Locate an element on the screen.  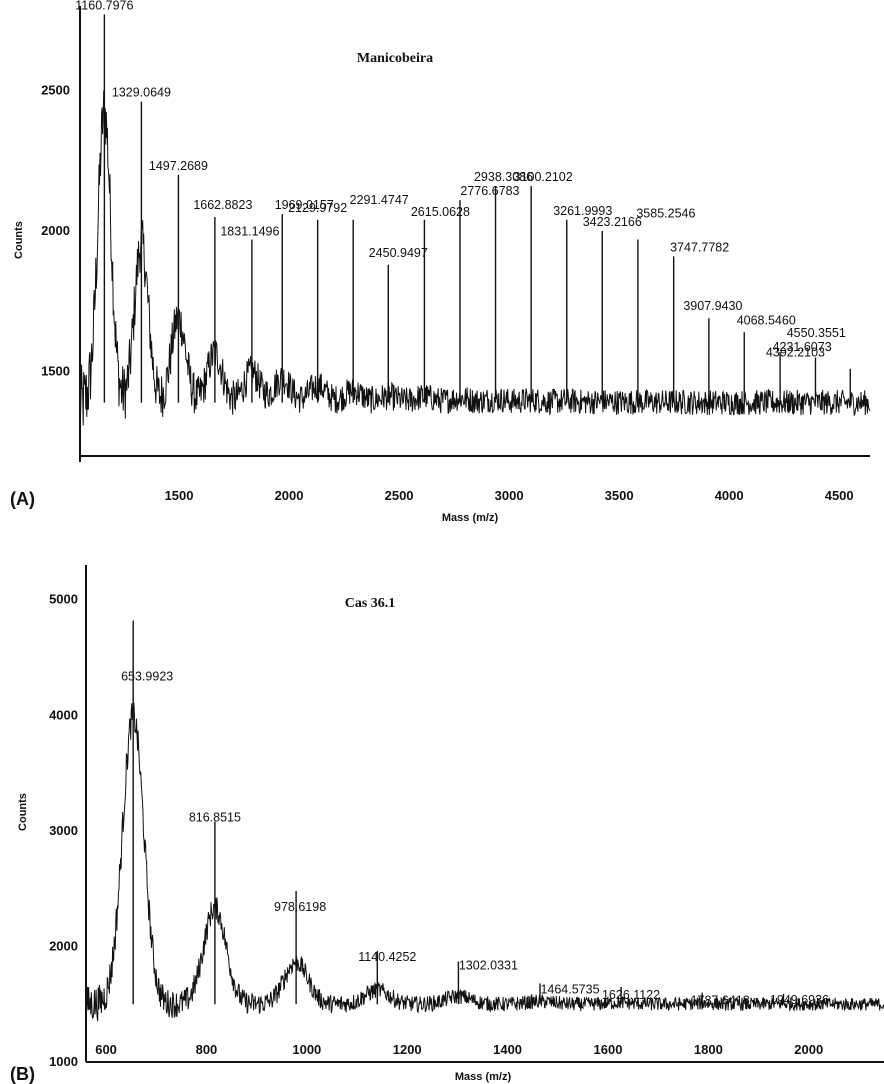
panel-a-peak-label: 3907.9430 is located at coordinates (712, 306).